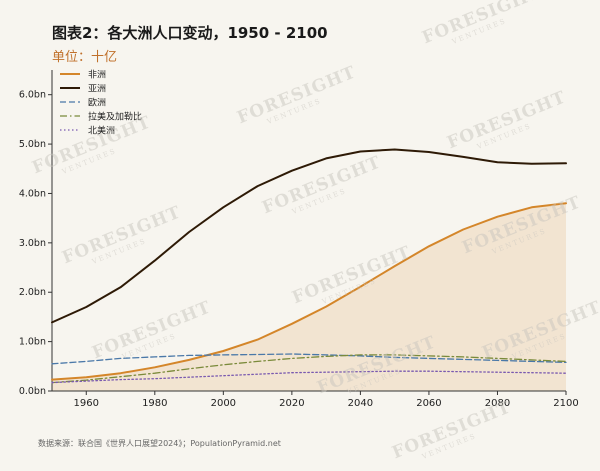 This screenshot has height=471, width=600. Describe the element at coordinates (32, 193) in the screenshot. I see `y-tick-label: 4.0bn` at that location.